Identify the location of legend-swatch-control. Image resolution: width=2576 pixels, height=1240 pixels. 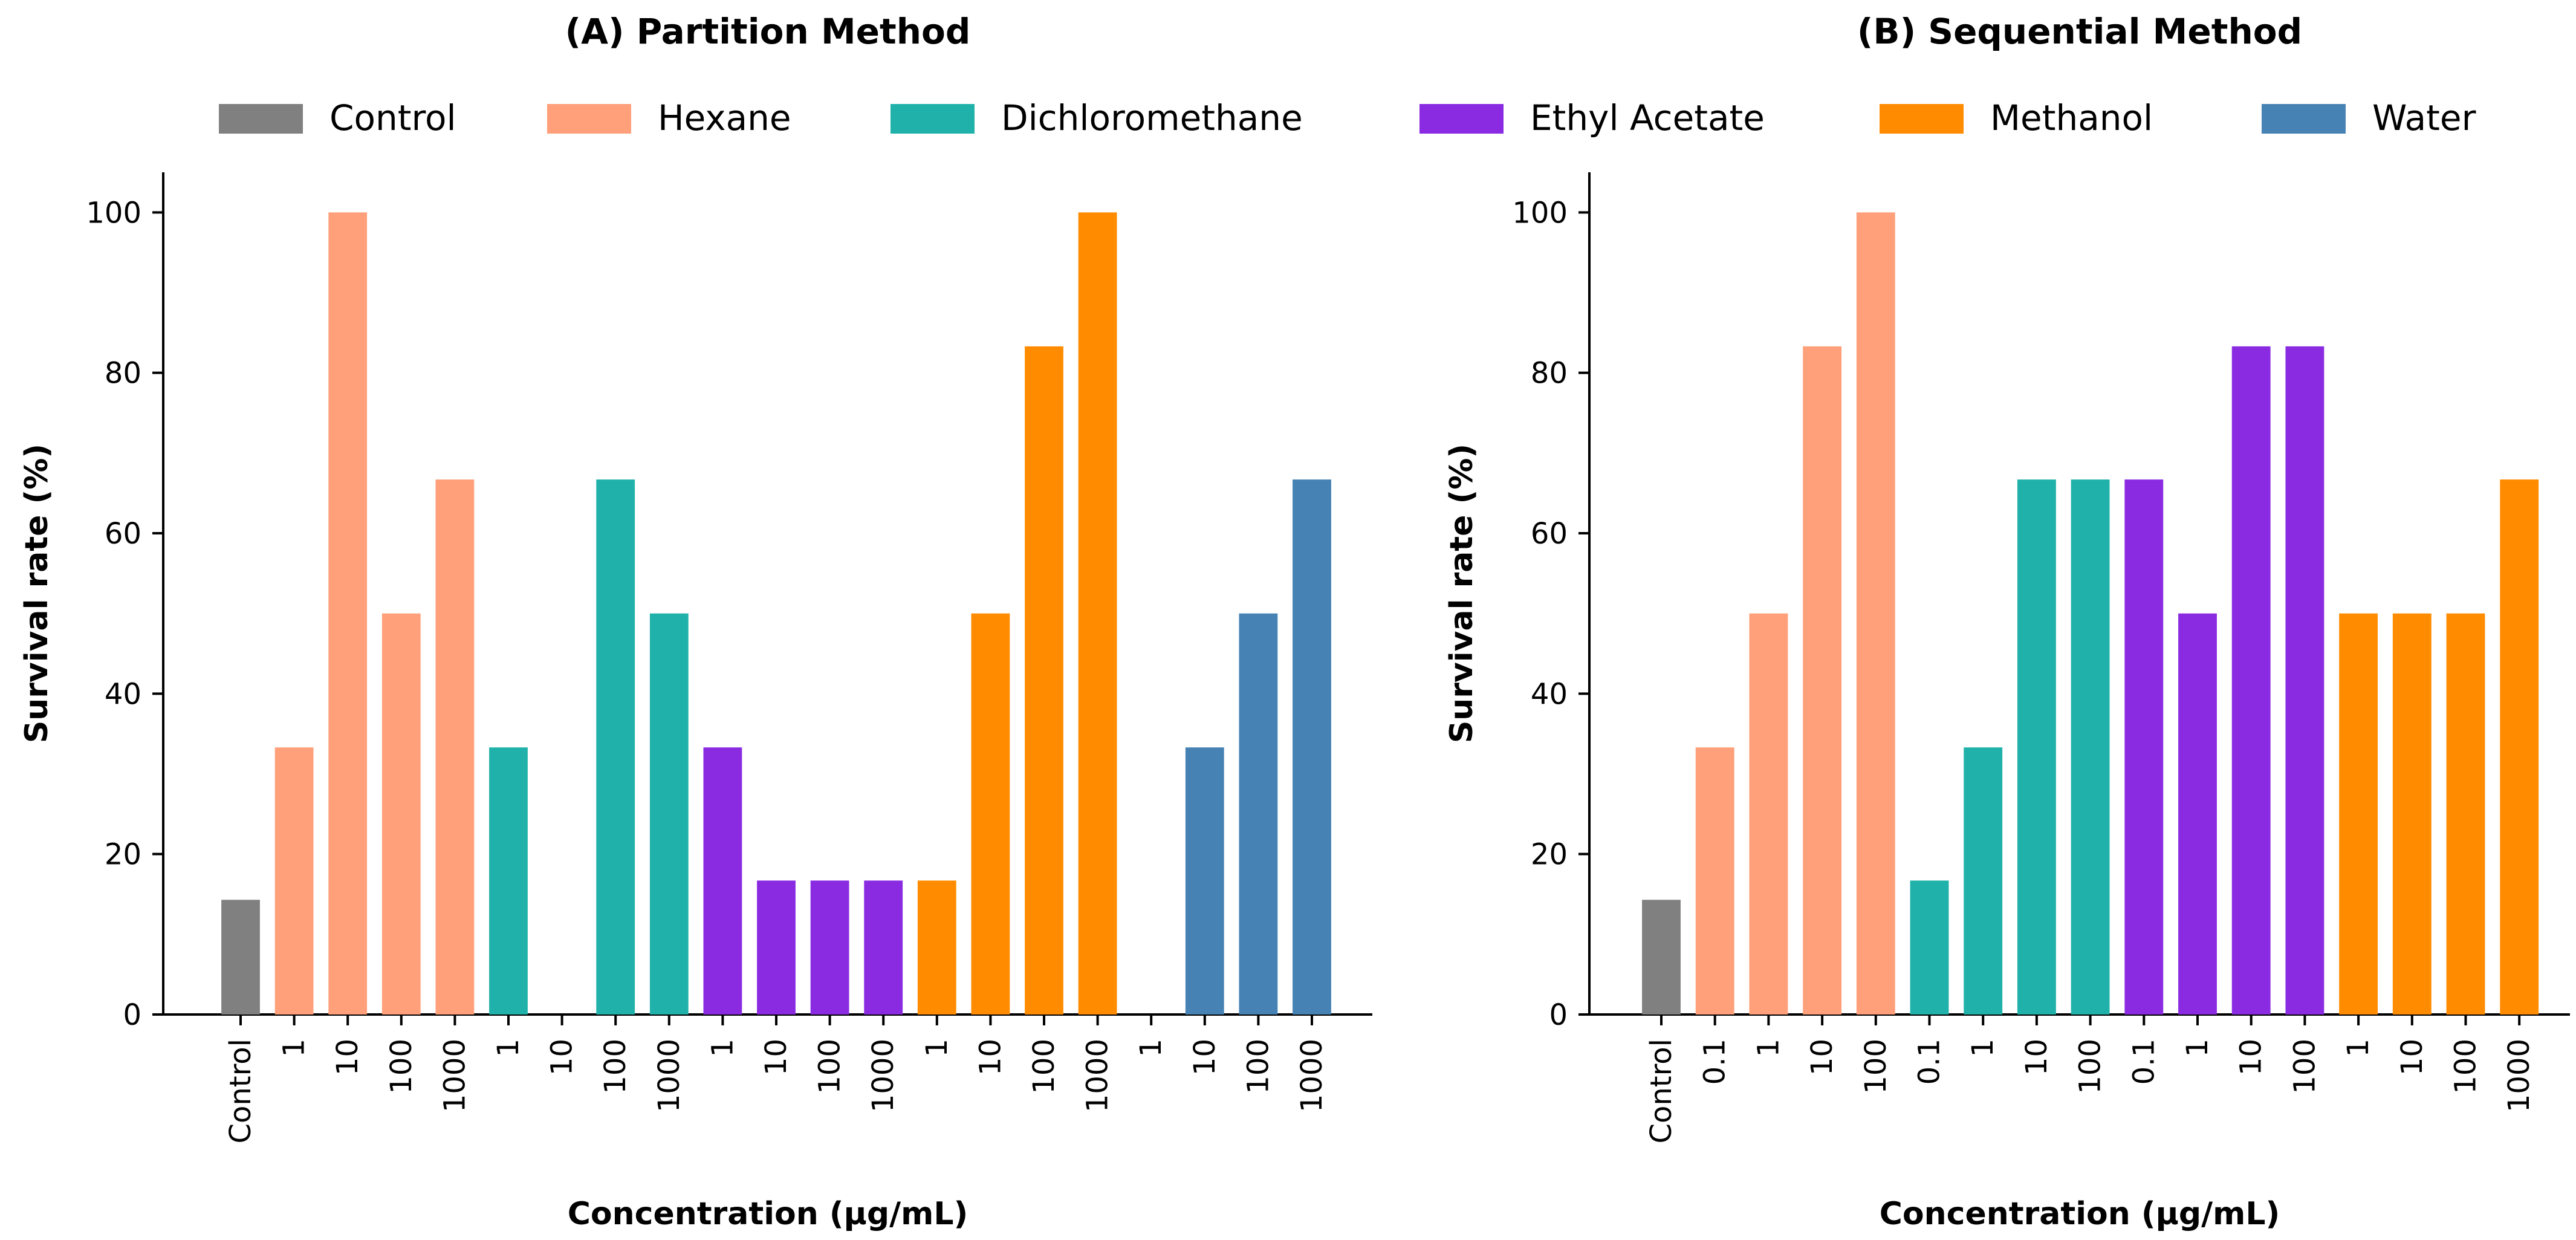
(261, 119).